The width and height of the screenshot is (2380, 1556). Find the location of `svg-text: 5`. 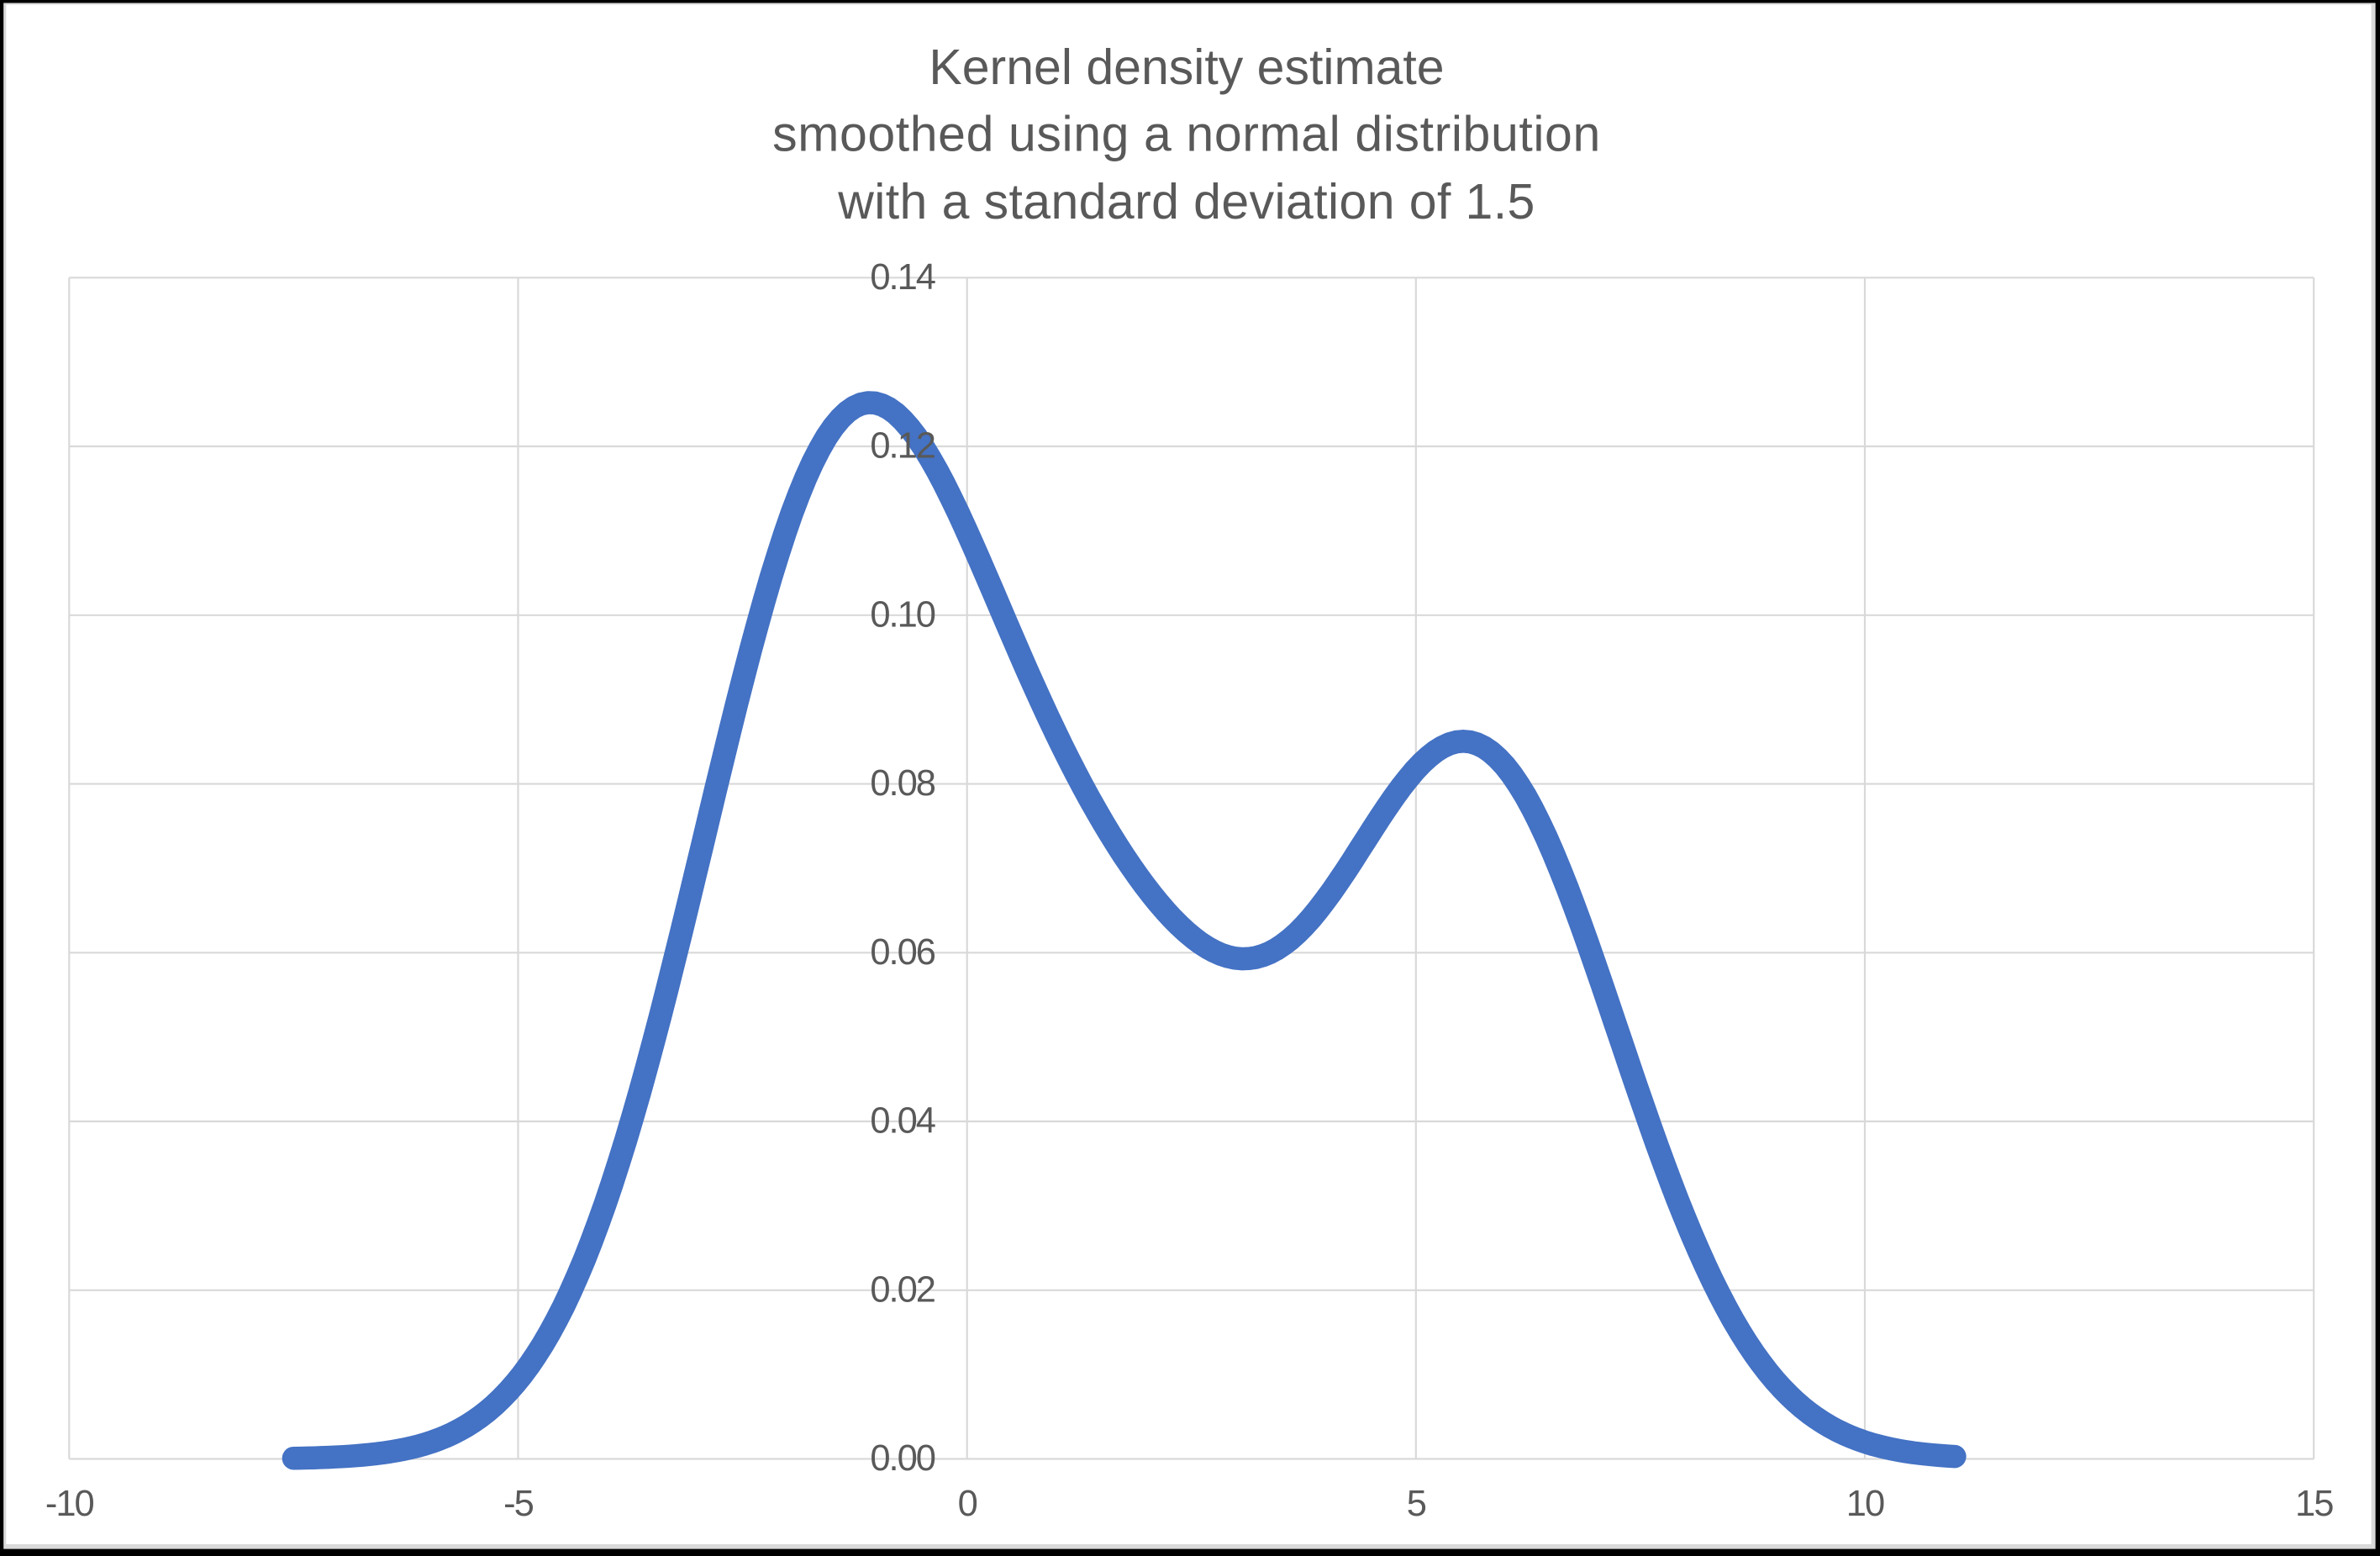

svg-text: 5 is located at coordinates (1416, 1504).